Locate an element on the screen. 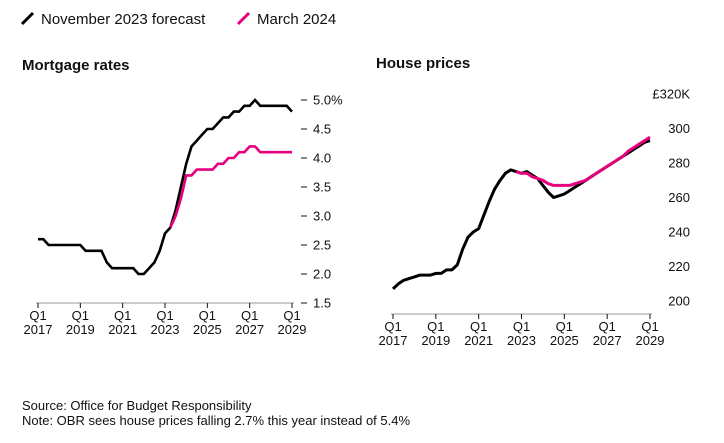  mortgage-rates-x-tick-label-q1-2021: Q1 2021 is located at coordinates (122, 322).